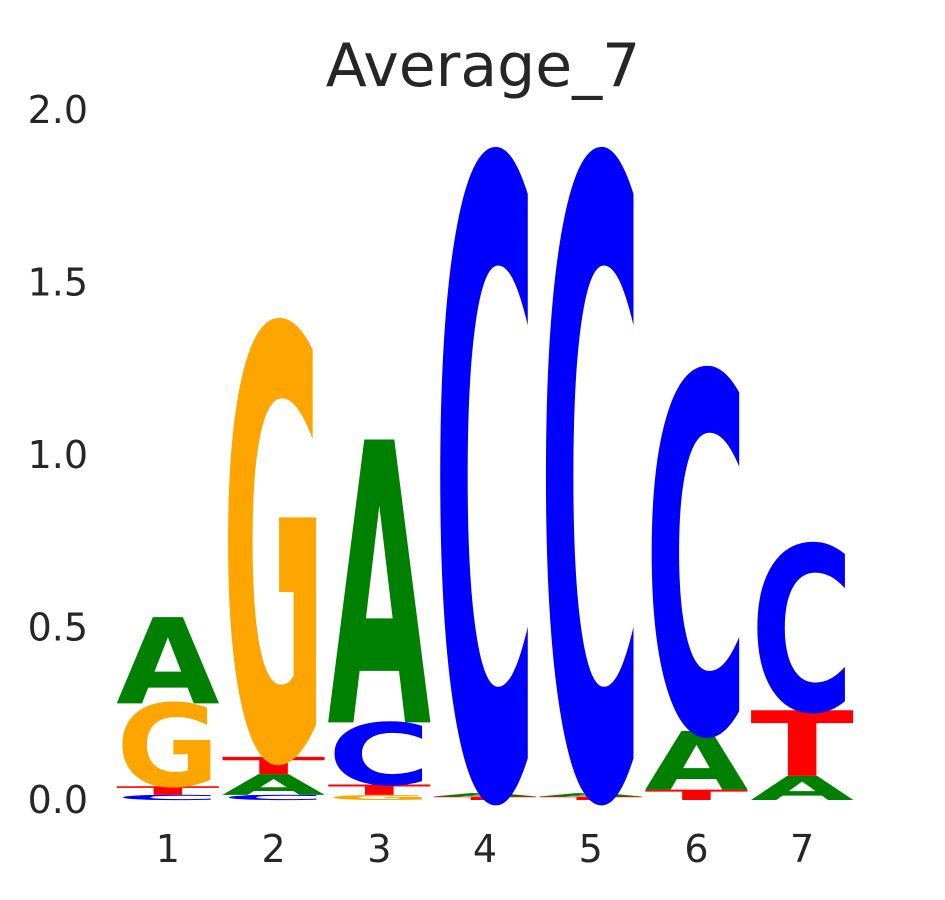 The height and width of the screenshot is (900, 945). I want to click on y-tick-label: 1.0, so click(58, 455).